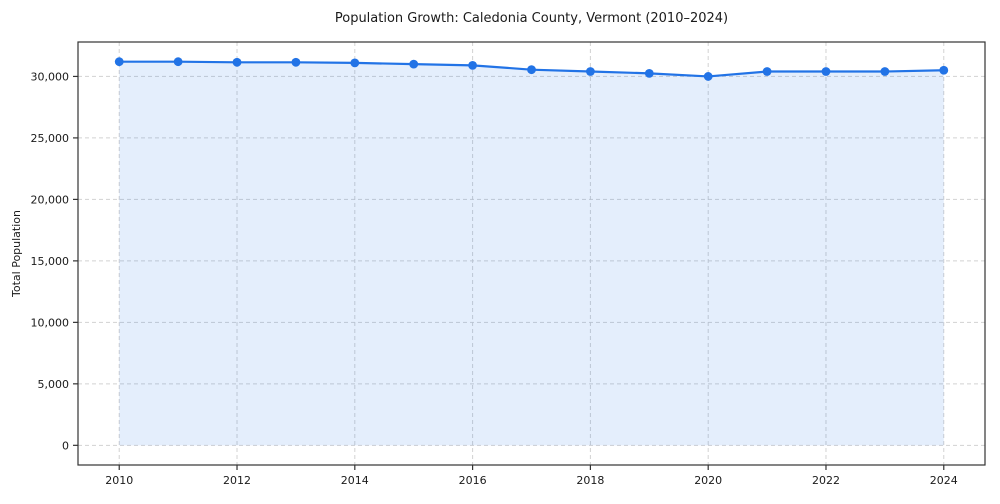 The width and height of the screenshot is (1000, 504). I want to click on x-tick-label: 2014, so click(355, 480).